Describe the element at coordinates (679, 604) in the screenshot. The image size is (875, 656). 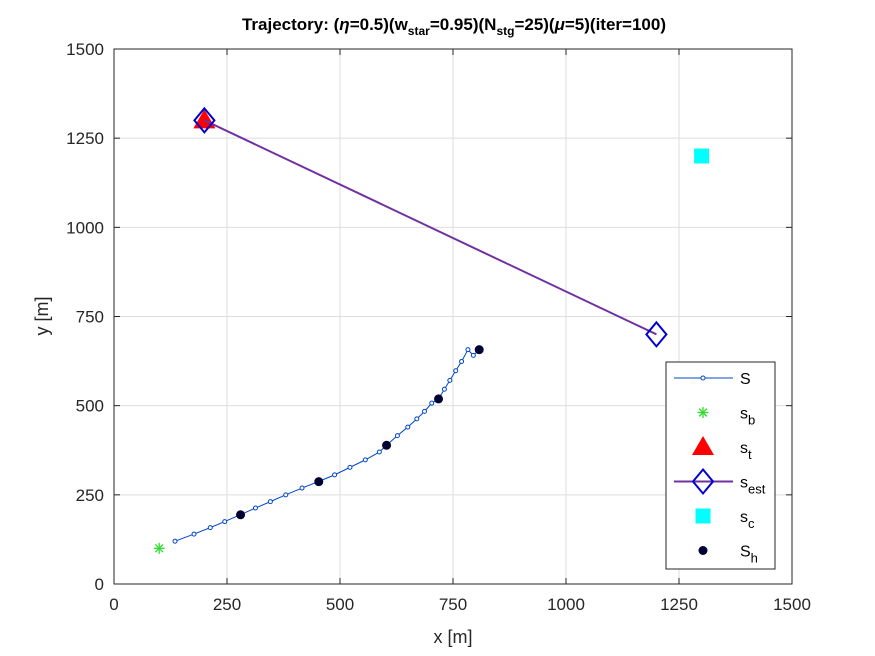
I see `x-tick-label: 1250` at that location.